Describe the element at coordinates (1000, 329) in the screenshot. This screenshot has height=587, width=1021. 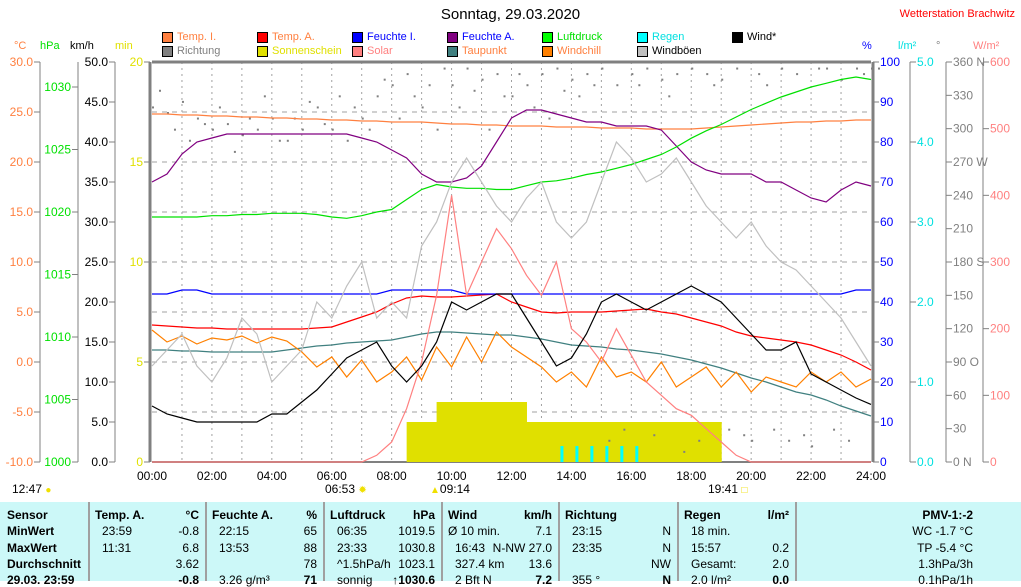
I see `solar-tick-label: 200` at that location.